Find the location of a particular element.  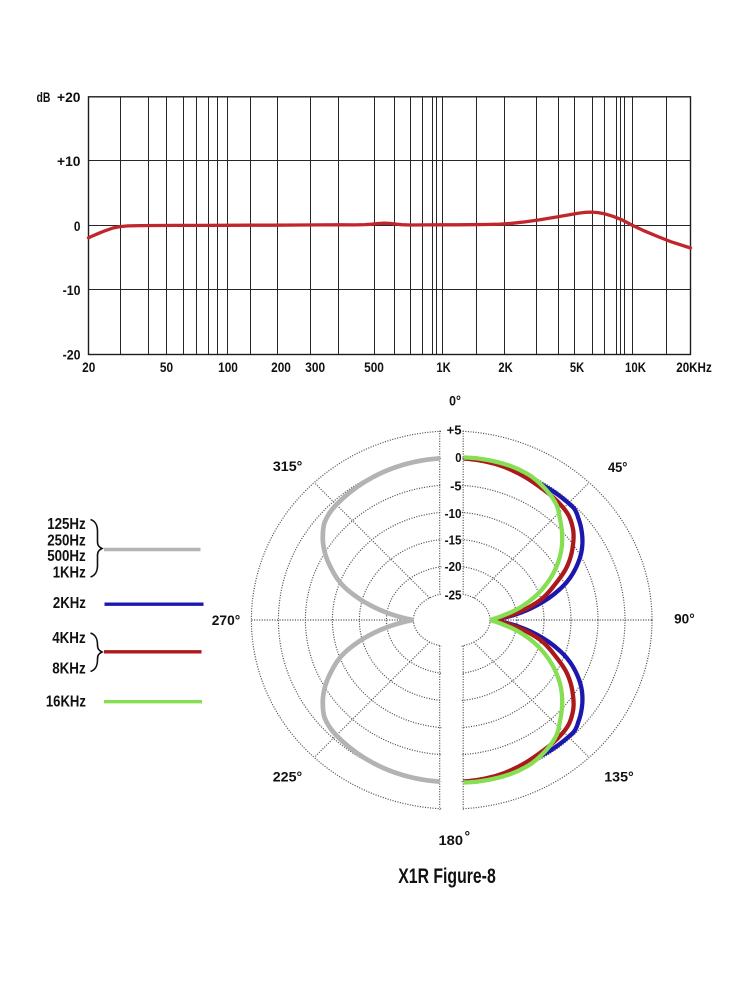

svg-text: 4KHz is located at coordinates (69, 638).